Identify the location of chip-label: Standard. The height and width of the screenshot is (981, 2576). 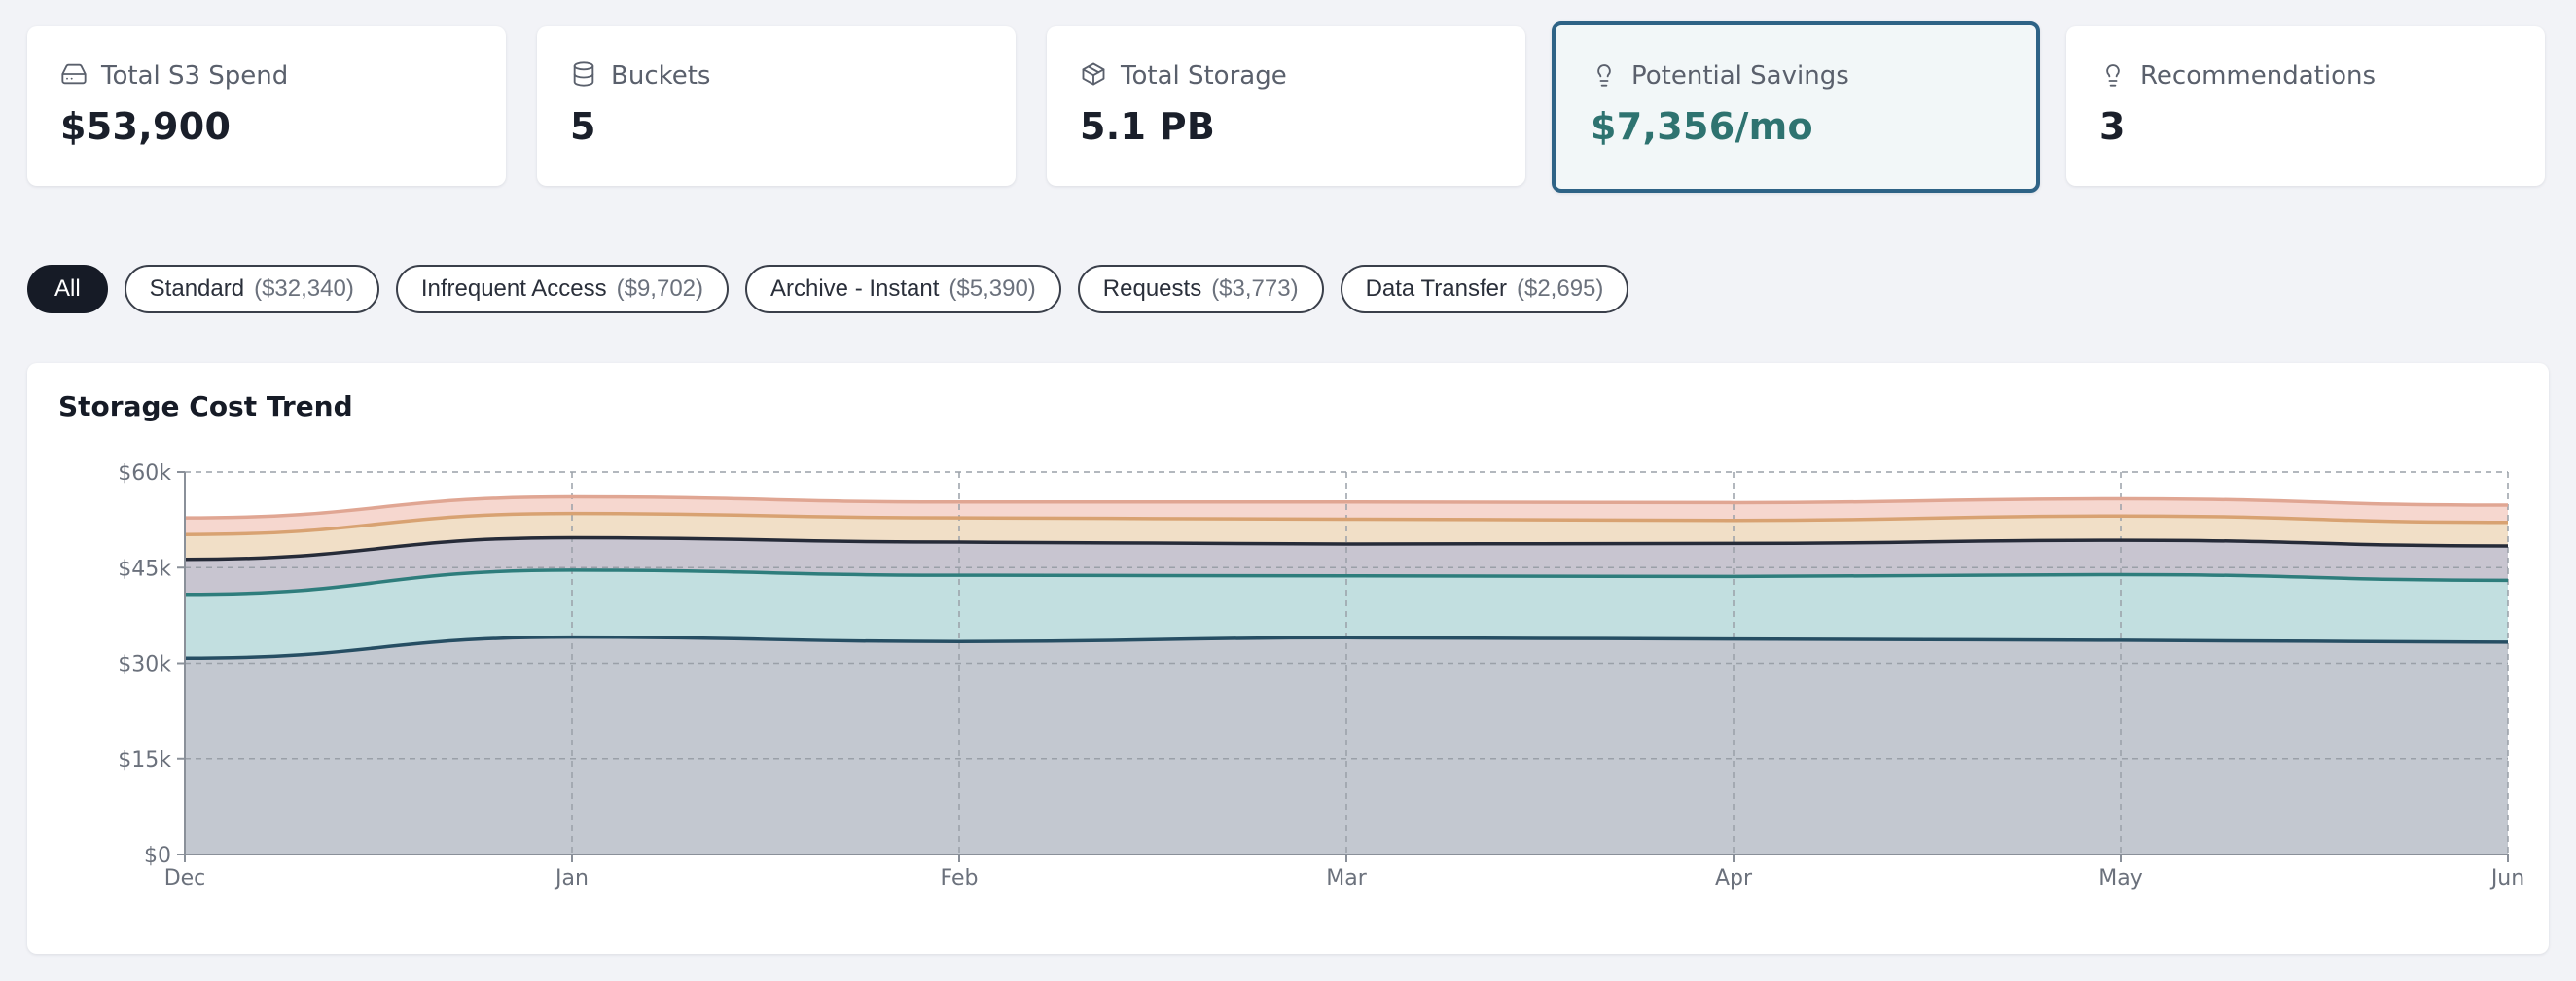
(197, 288).